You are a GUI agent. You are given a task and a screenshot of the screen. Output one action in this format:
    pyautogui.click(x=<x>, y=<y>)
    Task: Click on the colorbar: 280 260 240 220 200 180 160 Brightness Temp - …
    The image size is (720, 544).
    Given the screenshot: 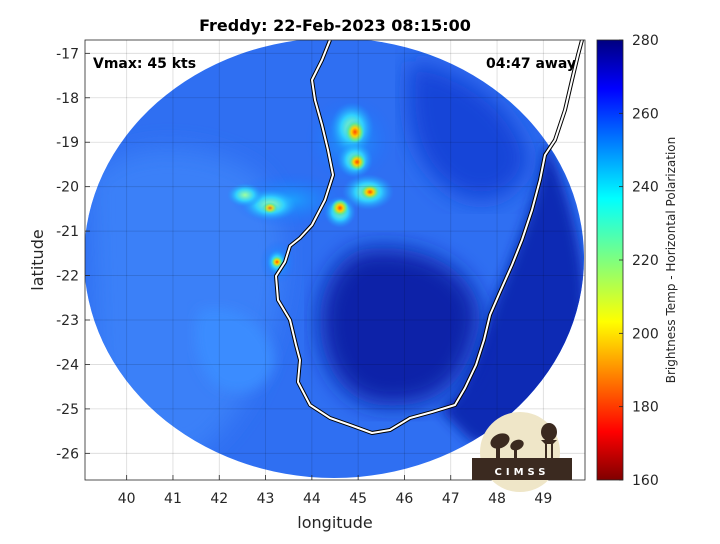 What is the action you would take?
    pyautogui.click(x=637, y=261)
    